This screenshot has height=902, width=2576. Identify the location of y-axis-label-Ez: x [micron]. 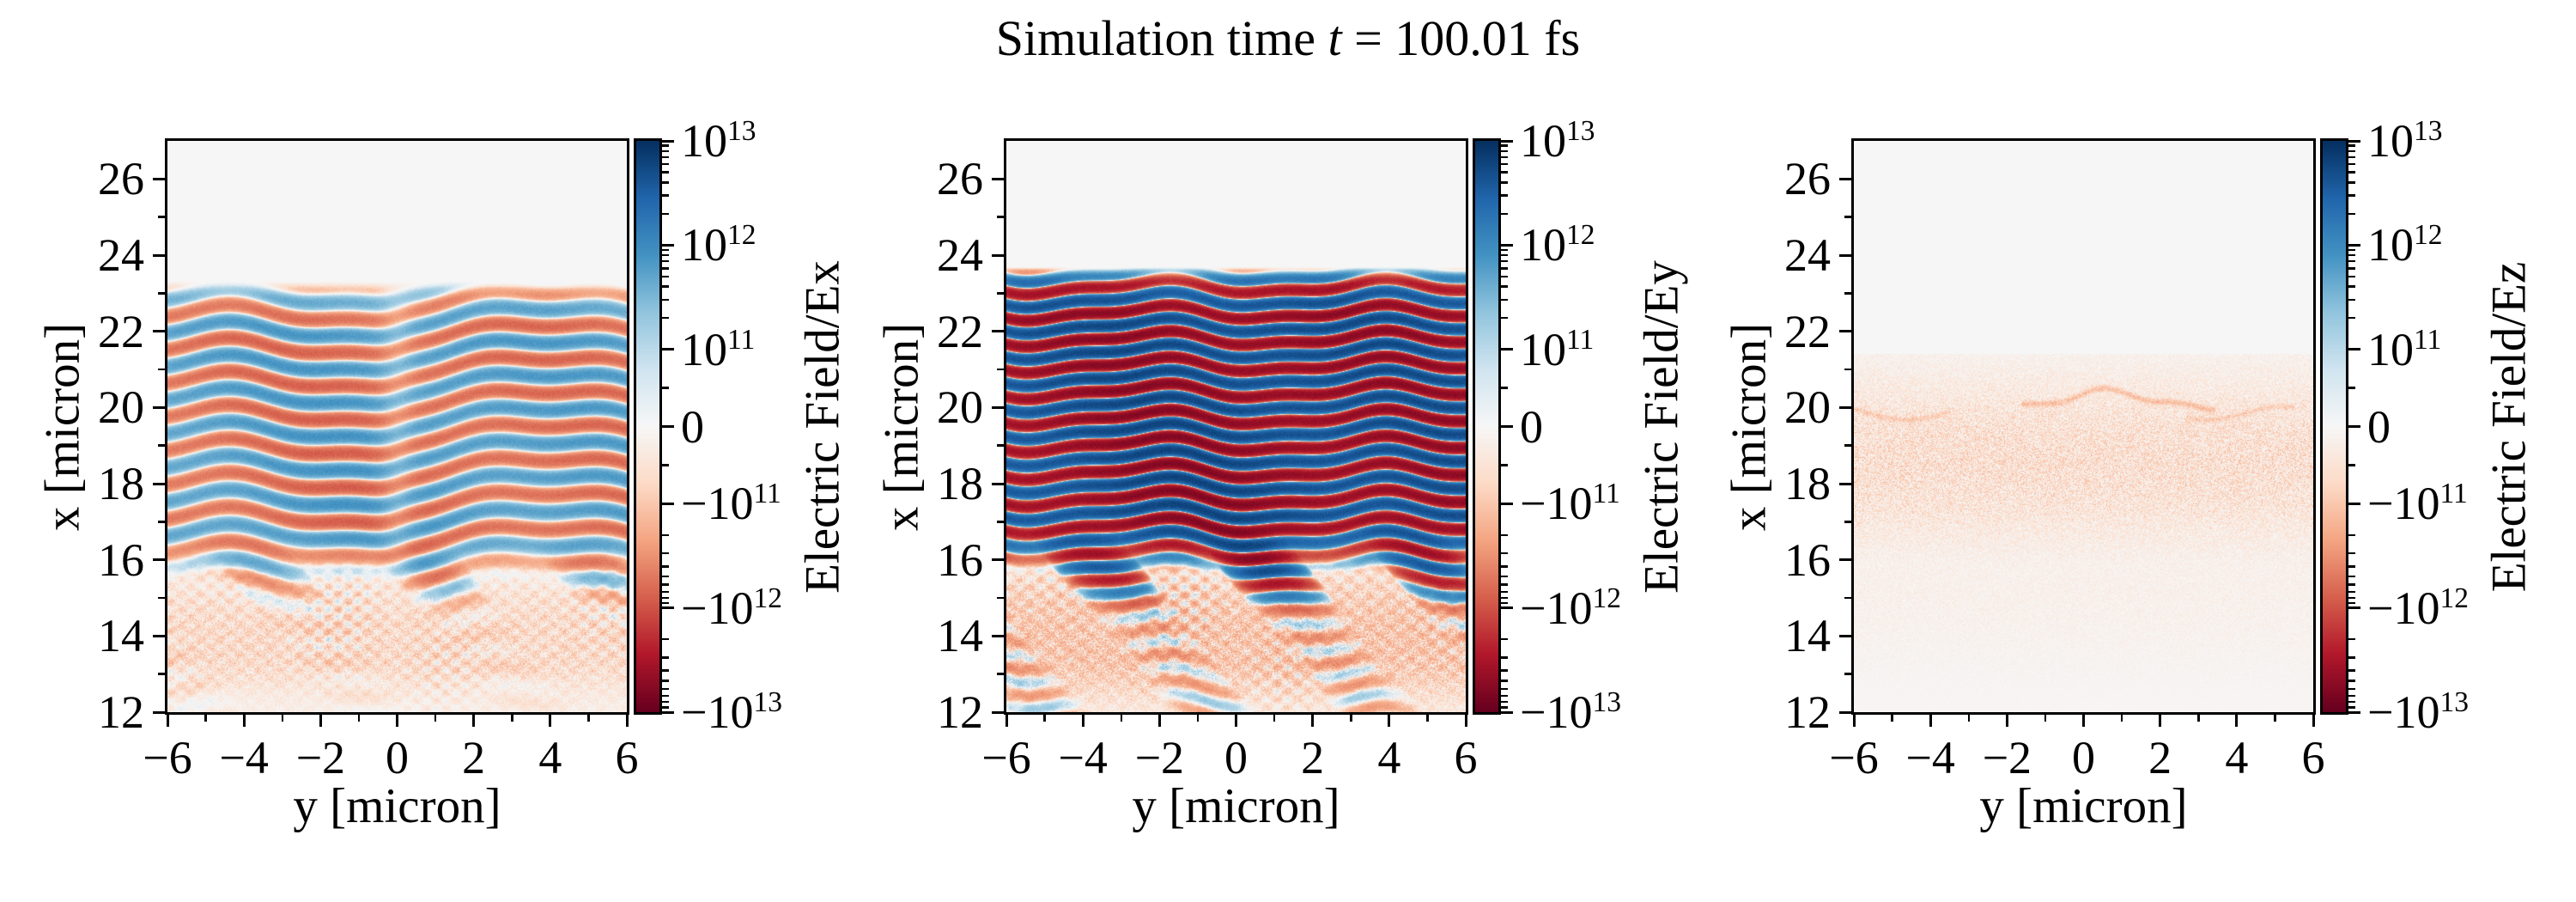
(1749, 426).